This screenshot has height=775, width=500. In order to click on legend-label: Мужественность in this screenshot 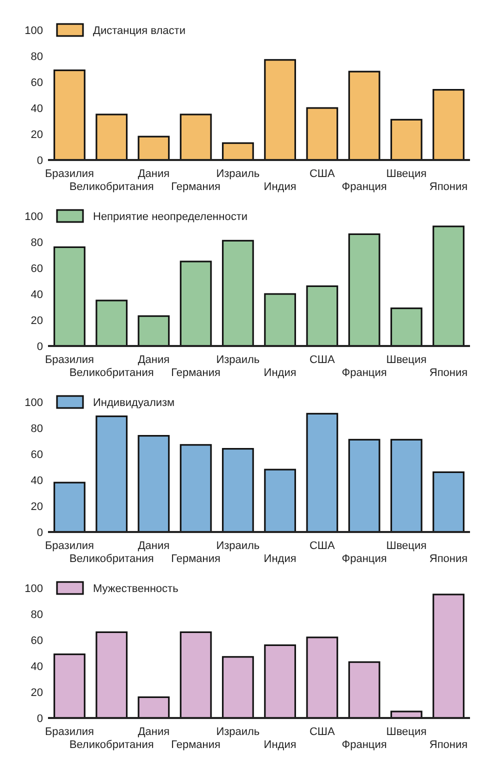, I will do `click(136, 588)`.